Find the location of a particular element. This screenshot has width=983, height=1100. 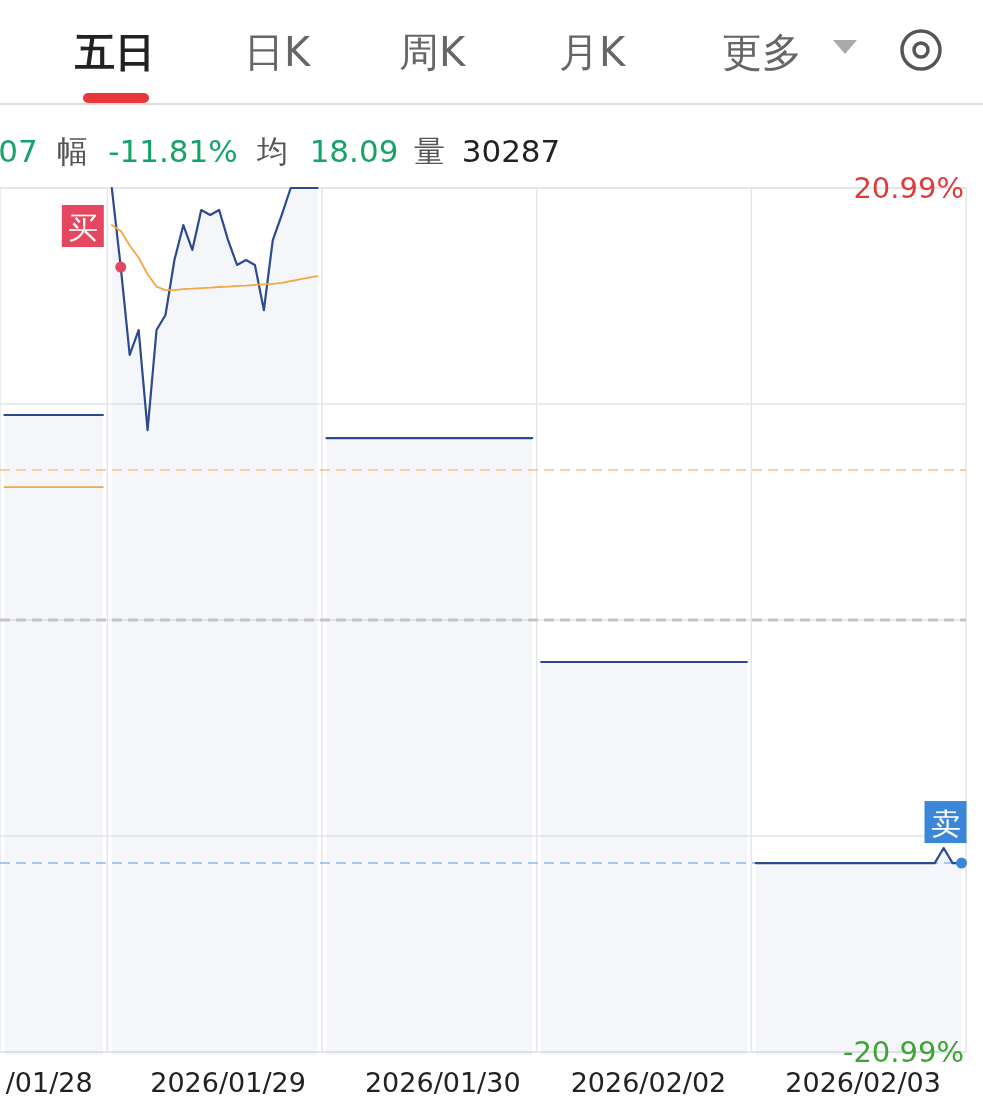

text: 五日 is located at coordinates (114, 52).